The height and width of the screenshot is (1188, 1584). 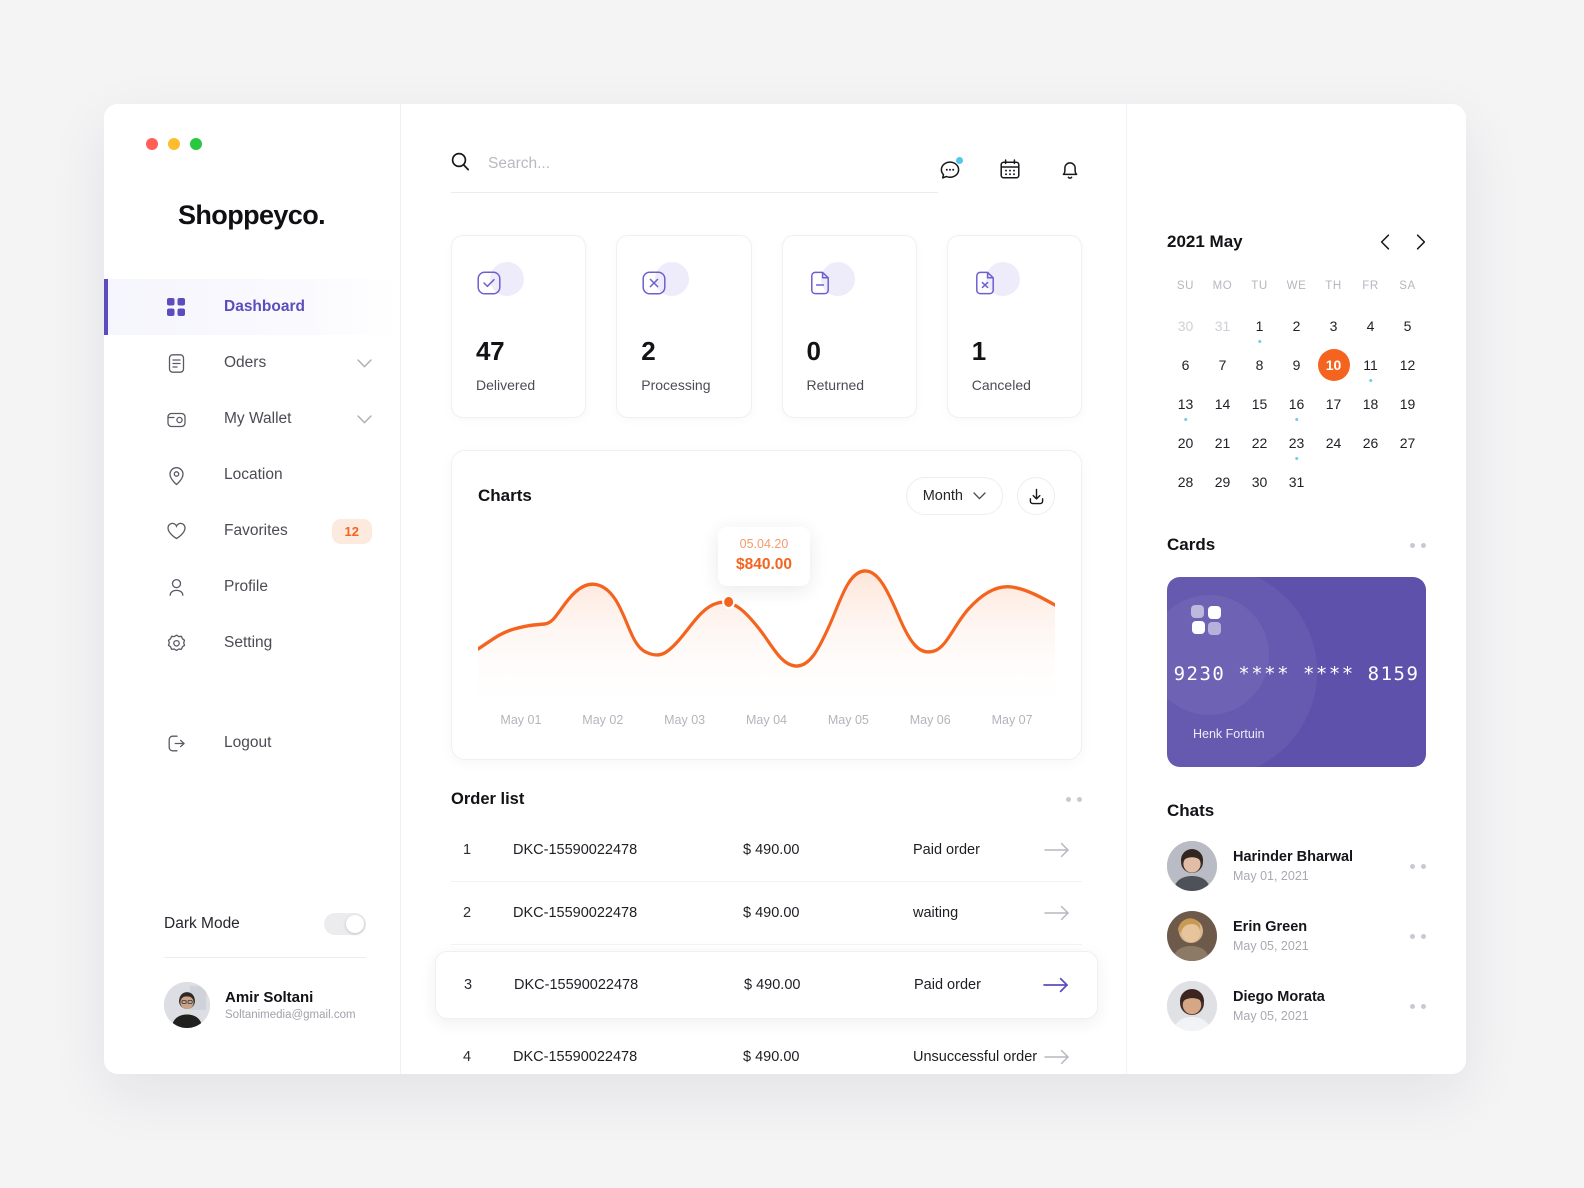 I want to click on stat-card-processing: 2 Processing, so click(x=684, y=326).